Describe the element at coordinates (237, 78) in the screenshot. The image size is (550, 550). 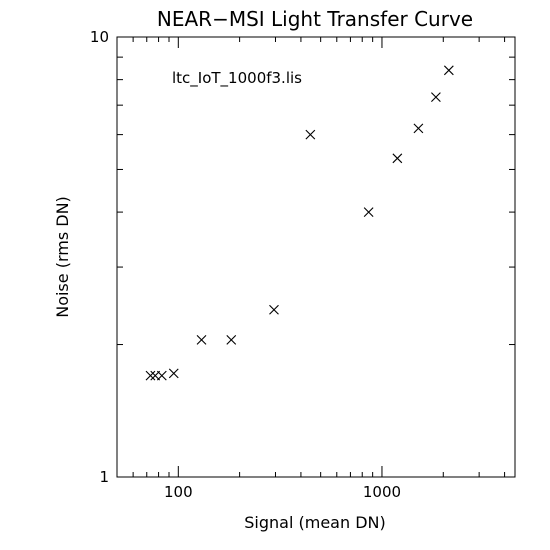
I see `dataset-annotation: ltc_IoT_1000f3.lis` at that location.